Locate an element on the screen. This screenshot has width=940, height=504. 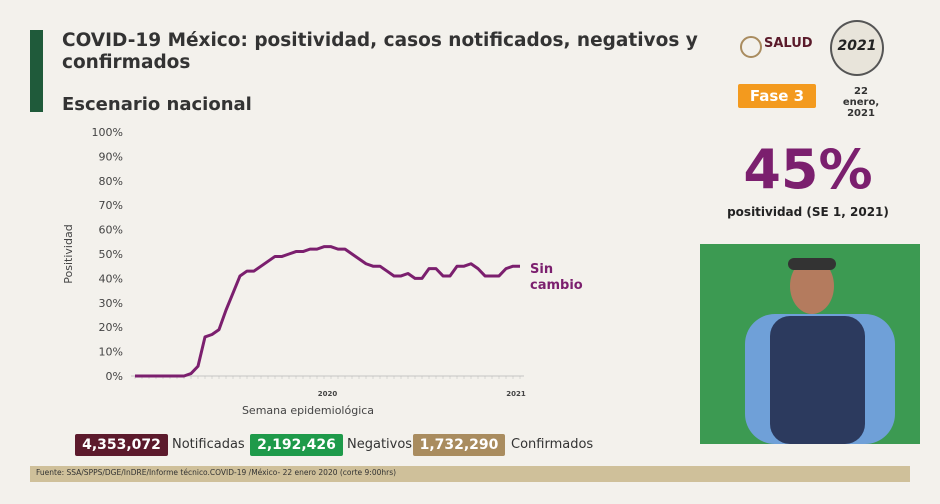
y-tick-label: 0% is located at coordinates (114, 376).